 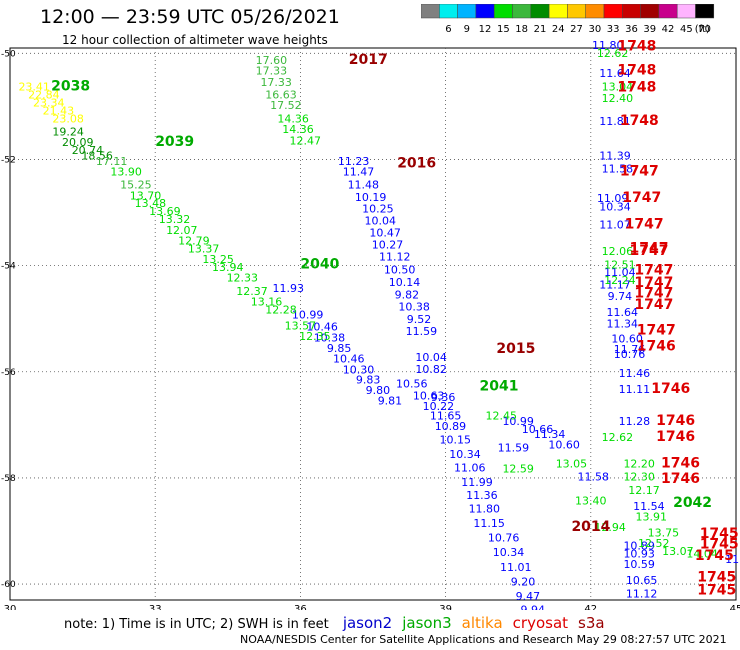 I want to click on swh-value-label: 11.58, so click(x=618, y=169).